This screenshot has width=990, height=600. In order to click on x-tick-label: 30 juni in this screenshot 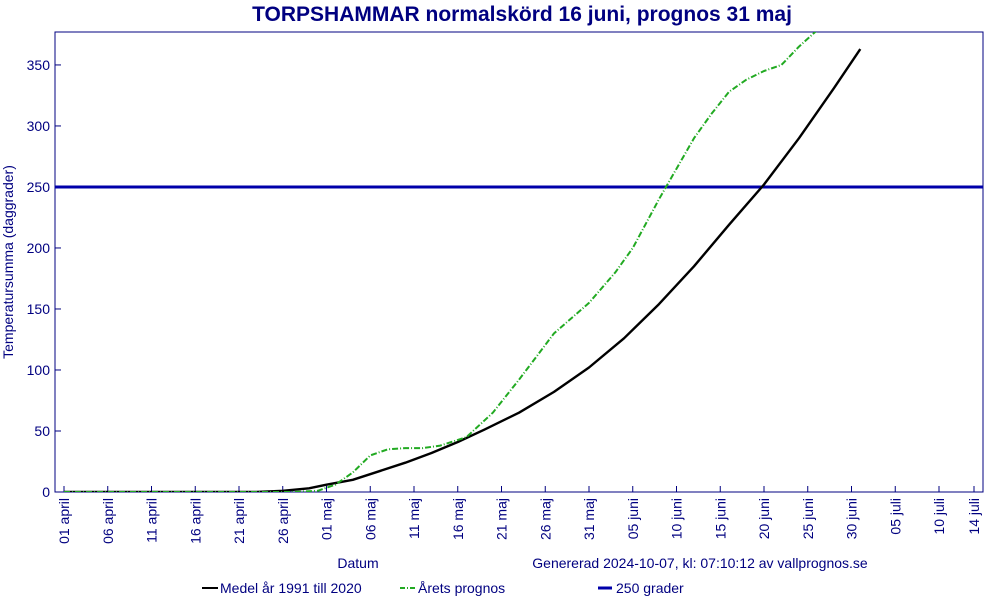, I will do `click(852, 518)`.